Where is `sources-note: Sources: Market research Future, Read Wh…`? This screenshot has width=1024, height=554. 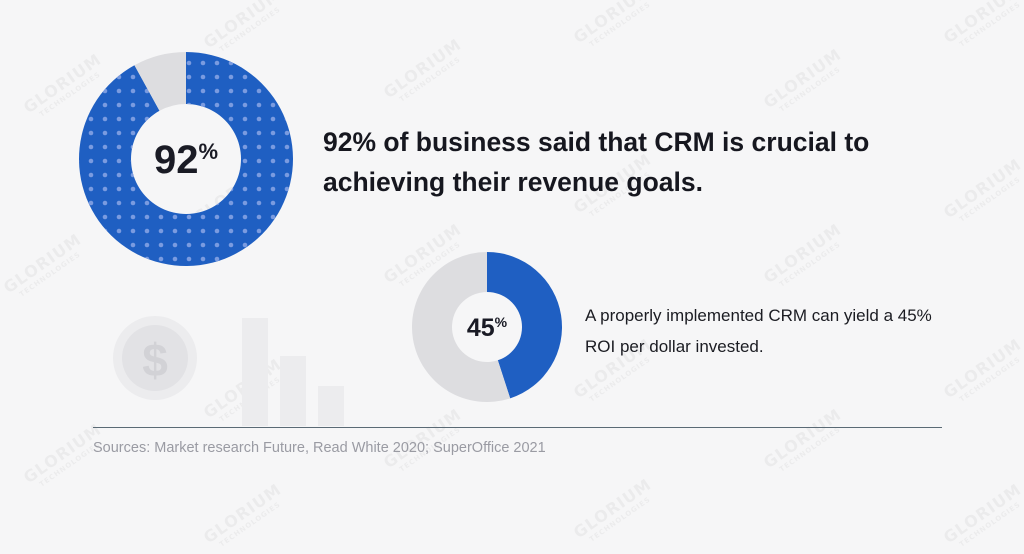
sources-note: Sources: Market research Future, Read Wh… is located at coordinates (319, 448).